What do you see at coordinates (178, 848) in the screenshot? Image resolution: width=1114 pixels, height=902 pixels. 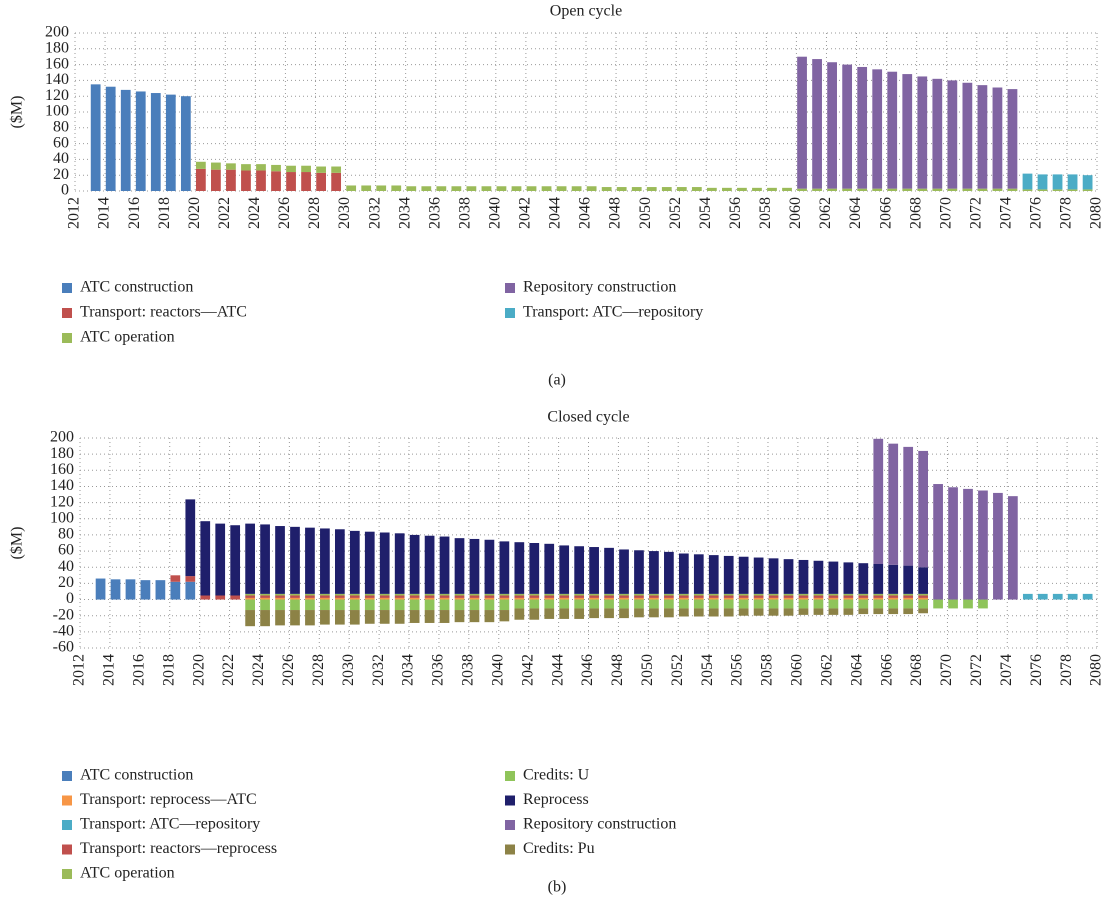 I see `legend-label: Transport: reactors—reprocess` at bounding box center [178, 848].